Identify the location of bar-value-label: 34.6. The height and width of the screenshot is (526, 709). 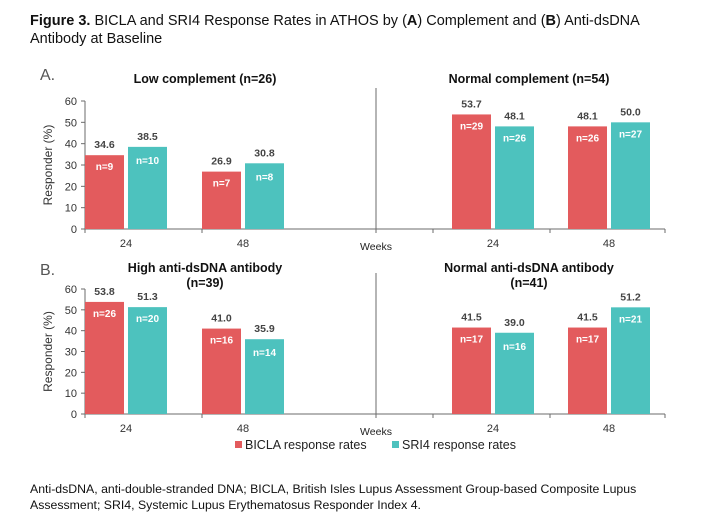
(104, 145).